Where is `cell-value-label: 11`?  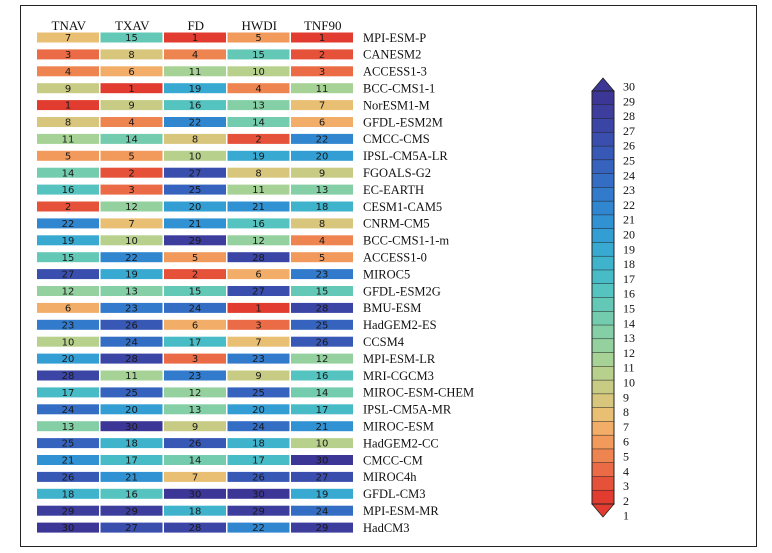
cell-value-label: 11 is located at coordinates (195, 72).